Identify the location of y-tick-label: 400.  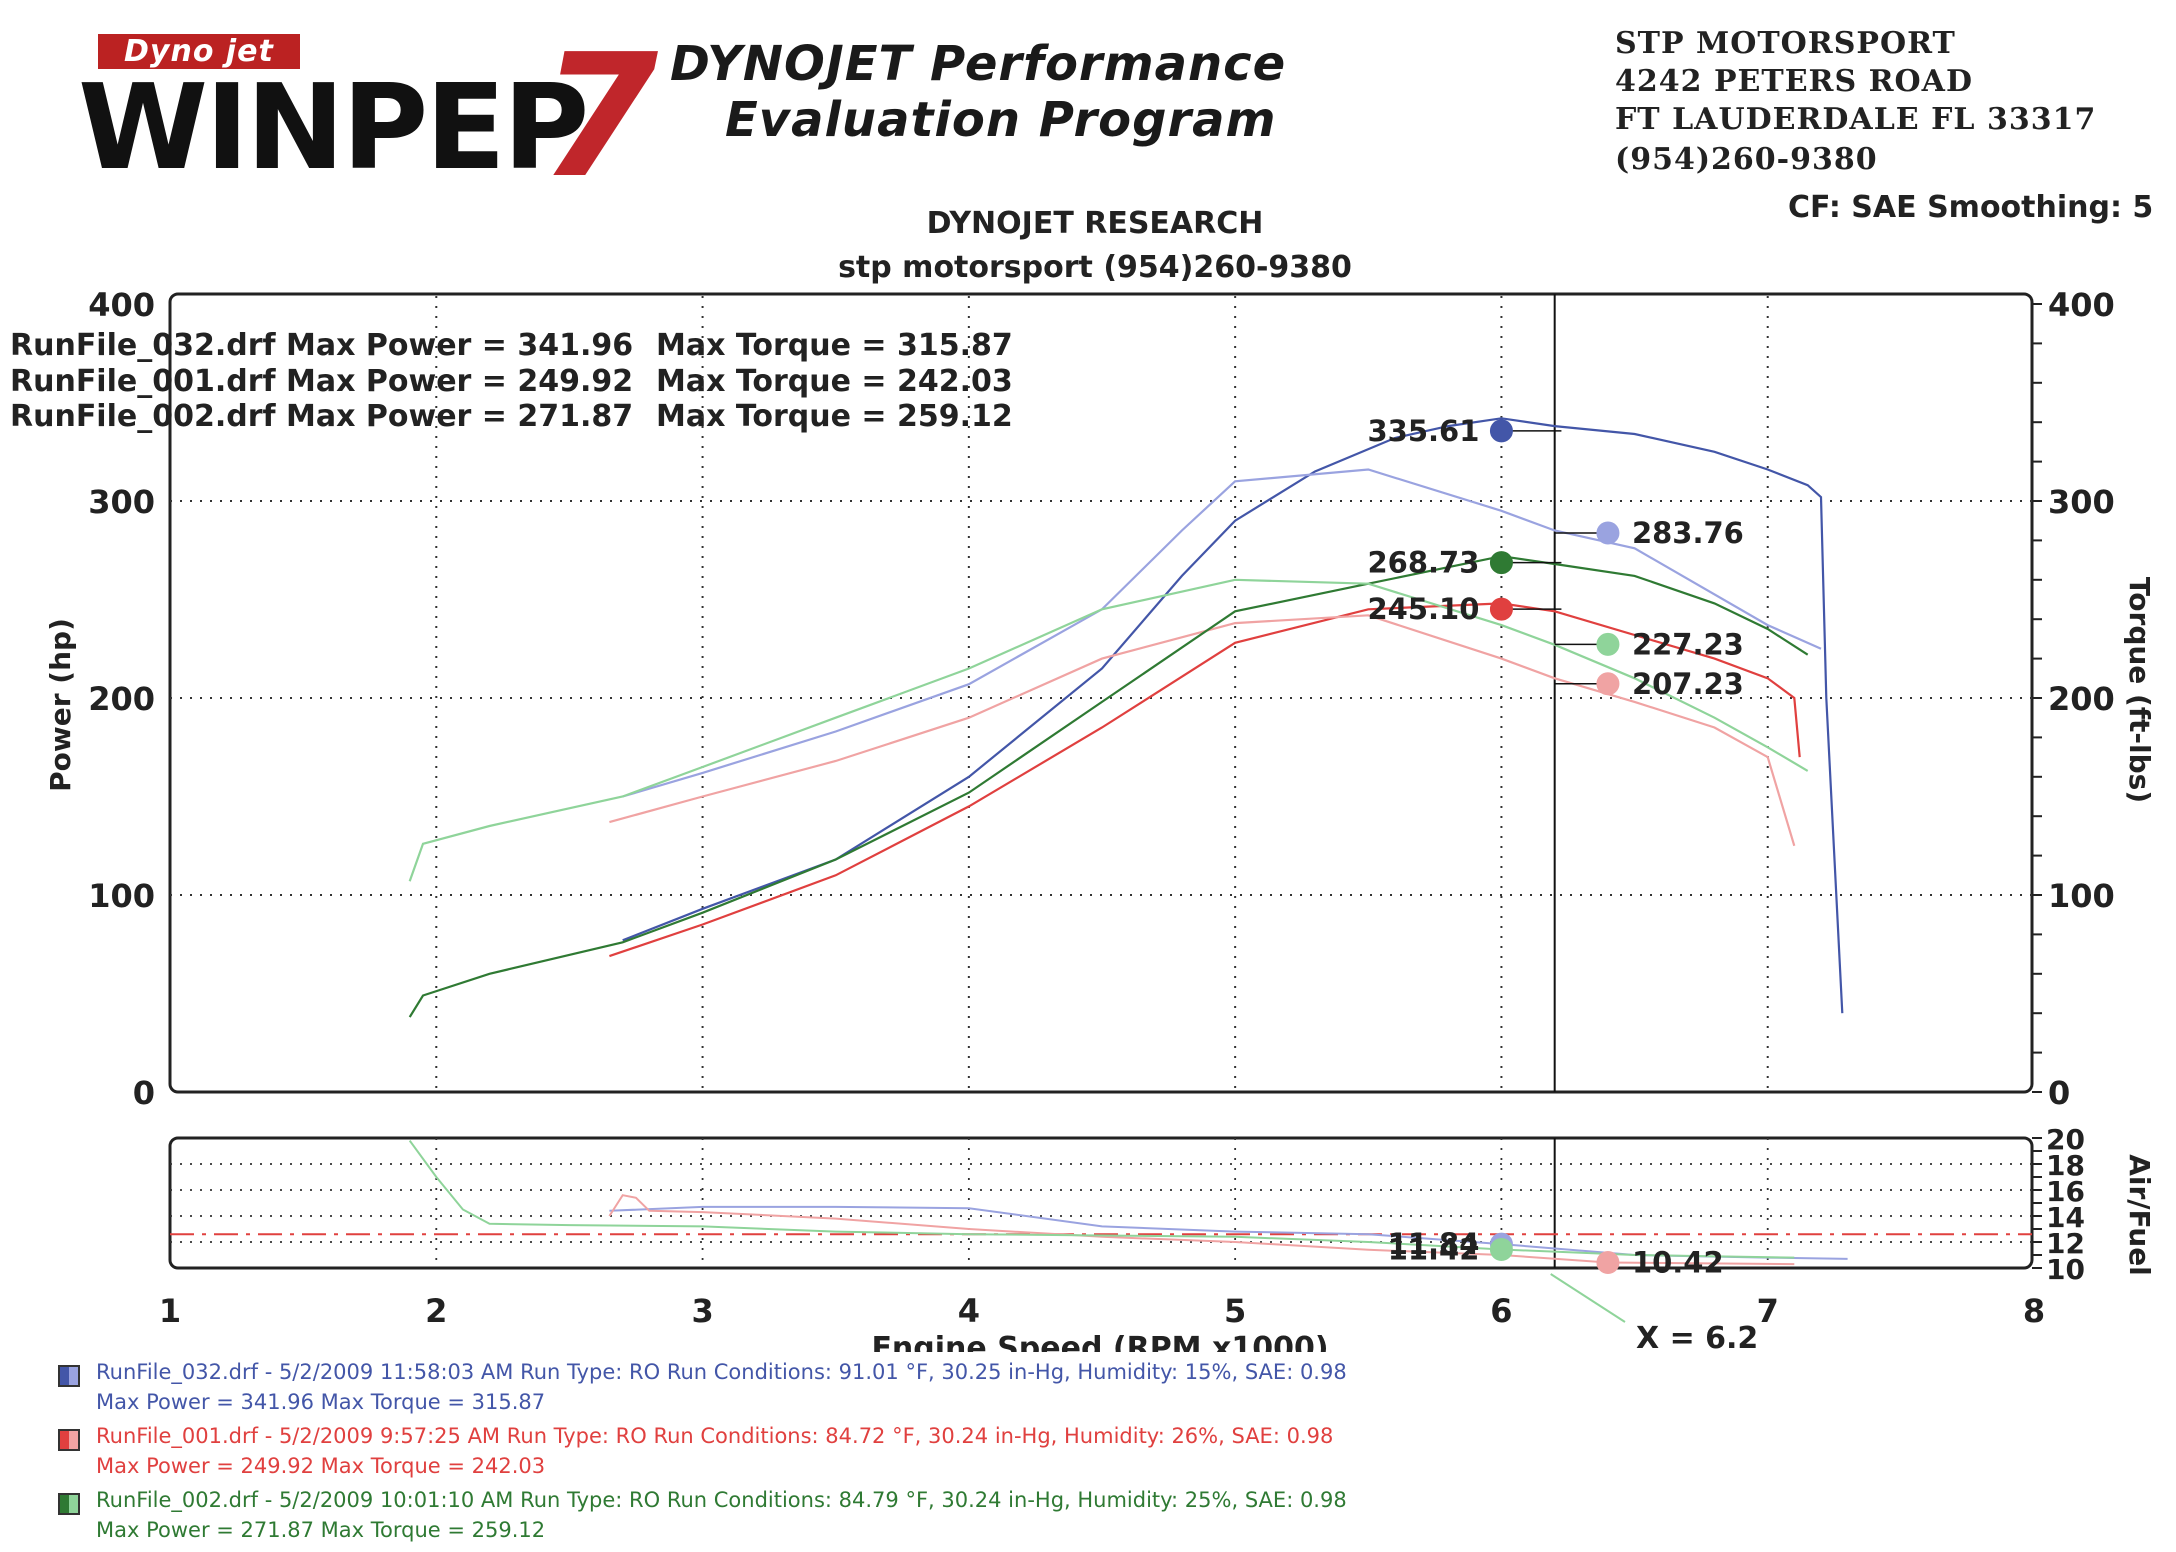
(121, 305).